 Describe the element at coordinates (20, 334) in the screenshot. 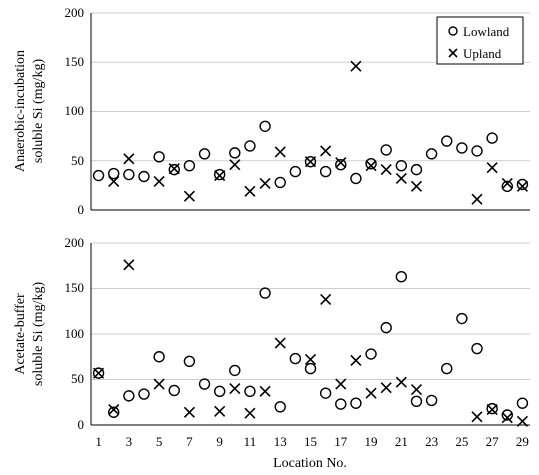

I see `bottom-y-axis-title-line-1: Acetate-buffer` at that location.